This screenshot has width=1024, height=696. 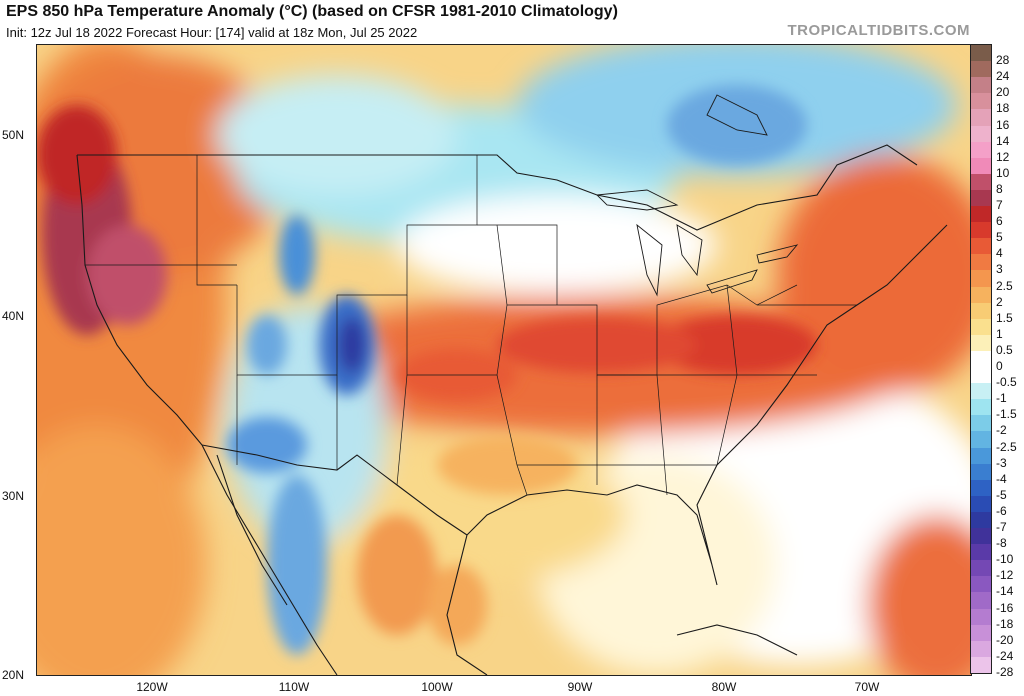 I want to click on colorbar-tick-label: -2, so click(x=1001, y=430).